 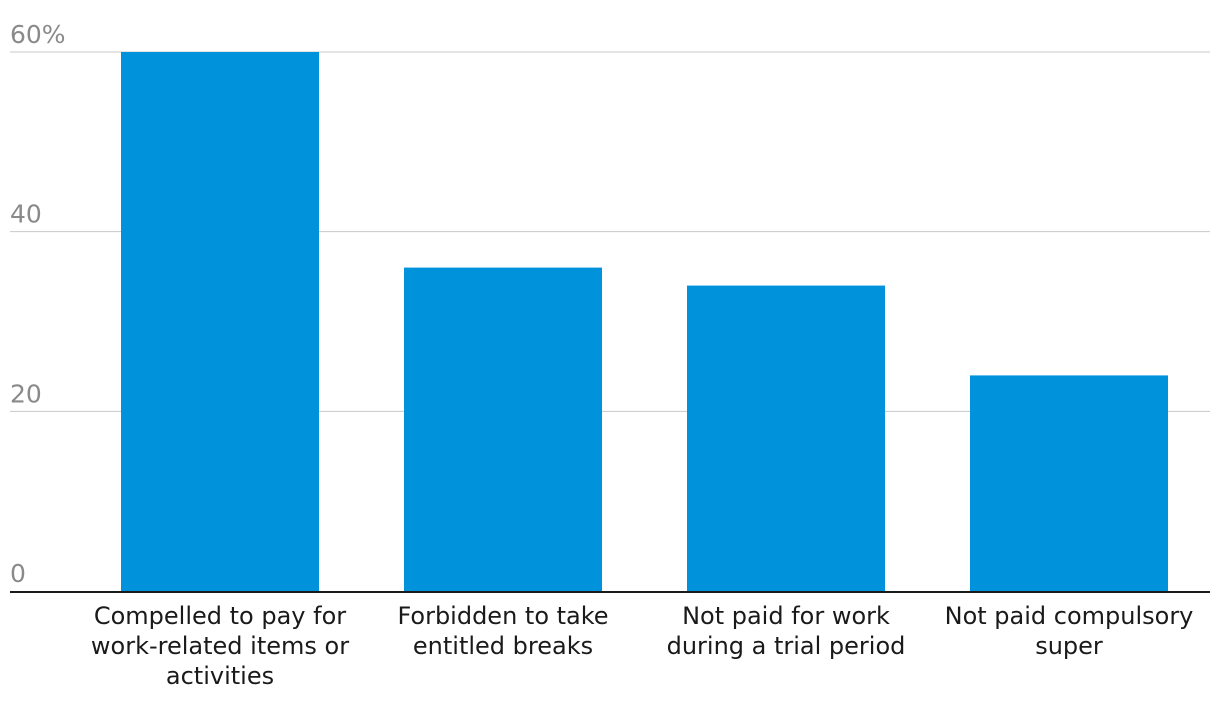 I want to click on y-tick-label-40: 40, so click(x=26, y=214).